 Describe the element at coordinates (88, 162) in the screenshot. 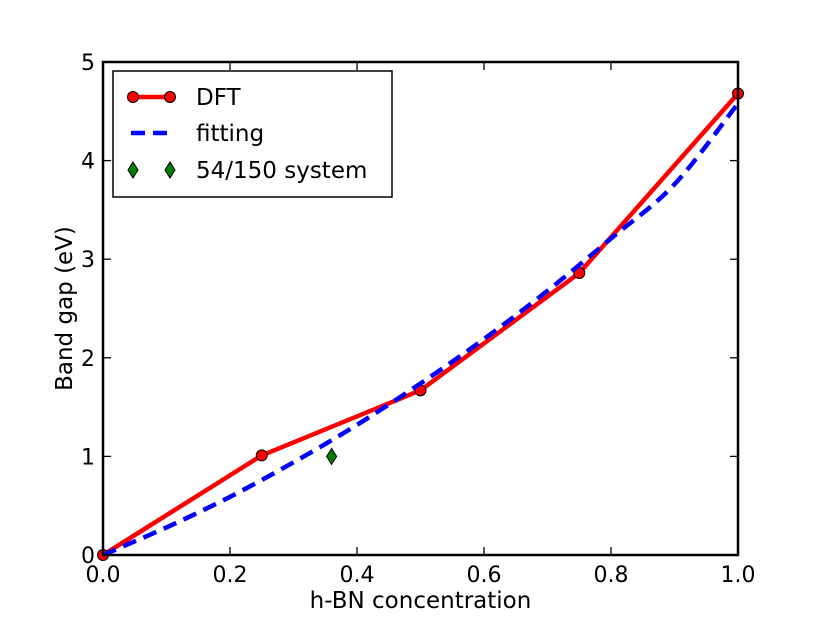

I see `y-tick-label: 4` at that location.